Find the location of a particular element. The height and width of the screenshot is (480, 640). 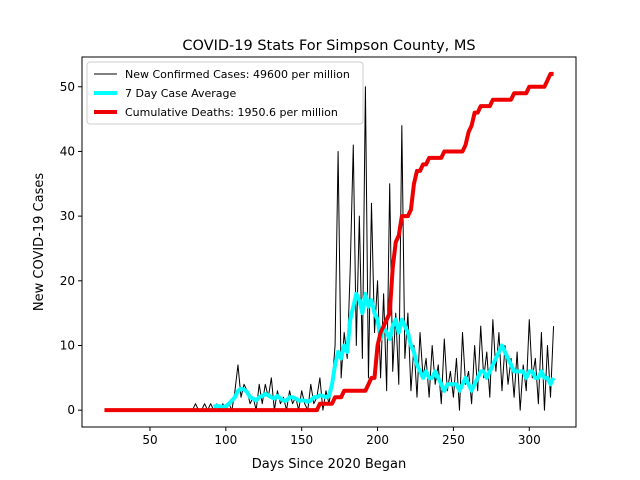

legend-box is located at coordinates (225, 93).